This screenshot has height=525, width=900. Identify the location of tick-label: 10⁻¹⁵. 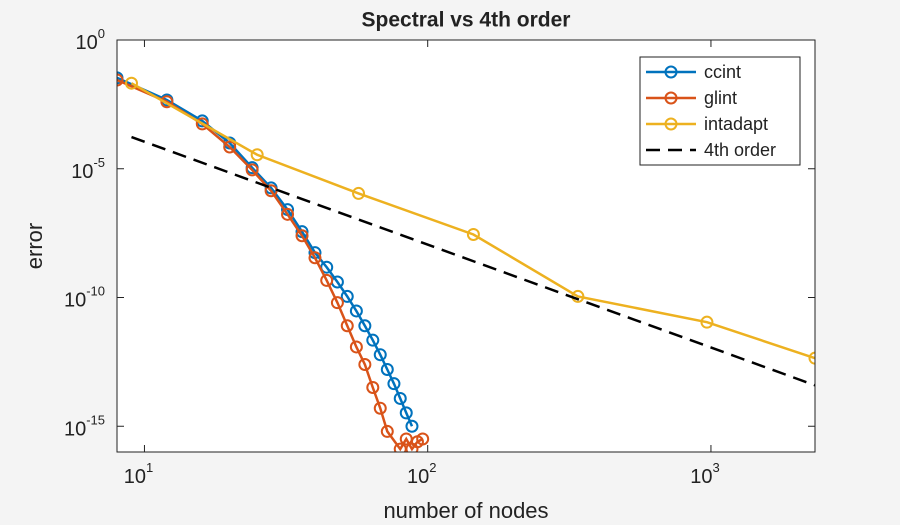
(84, 427).